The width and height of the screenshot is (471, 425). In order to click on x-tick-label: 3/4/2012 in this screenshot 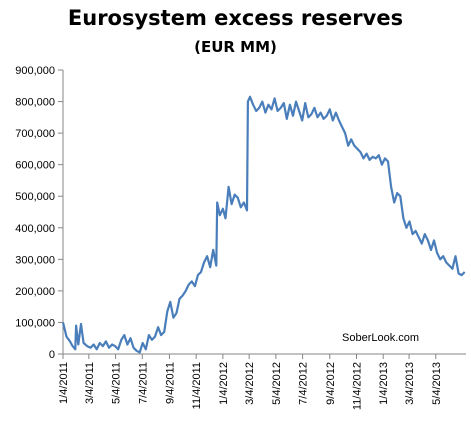, I will do `click(250, 383)`.